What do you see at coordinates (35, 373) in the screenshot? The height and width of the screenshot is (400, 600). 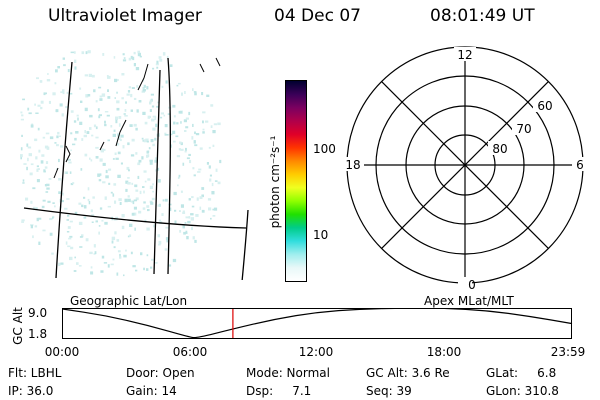 I see `status-filter: Flt: LBHL` at bounding box center [35, 373].